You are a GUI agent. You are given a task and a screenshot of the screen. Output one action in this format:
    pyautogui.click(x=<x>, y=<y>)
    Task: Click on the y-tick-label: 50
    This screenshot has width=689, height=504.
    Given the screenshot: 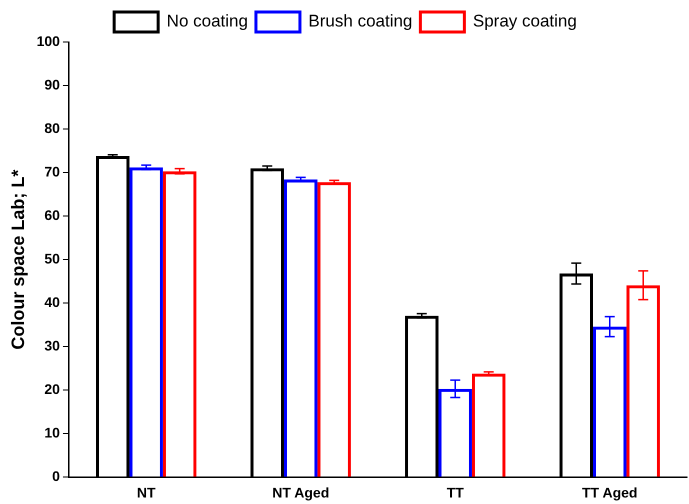 What is the action you would take?
    pyautogui.click(x=52, y=258)
    